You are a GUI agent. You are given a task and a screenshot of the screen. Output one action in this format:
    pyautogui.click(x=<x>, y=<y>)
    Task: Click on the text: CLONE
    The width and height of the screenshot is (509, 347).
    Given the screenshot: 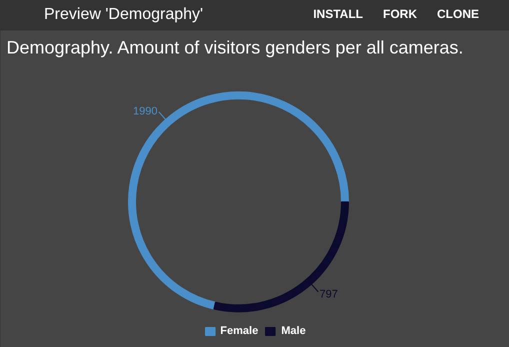 What is the action you would take?
    pyautogui.click(x=458, y=14)
    